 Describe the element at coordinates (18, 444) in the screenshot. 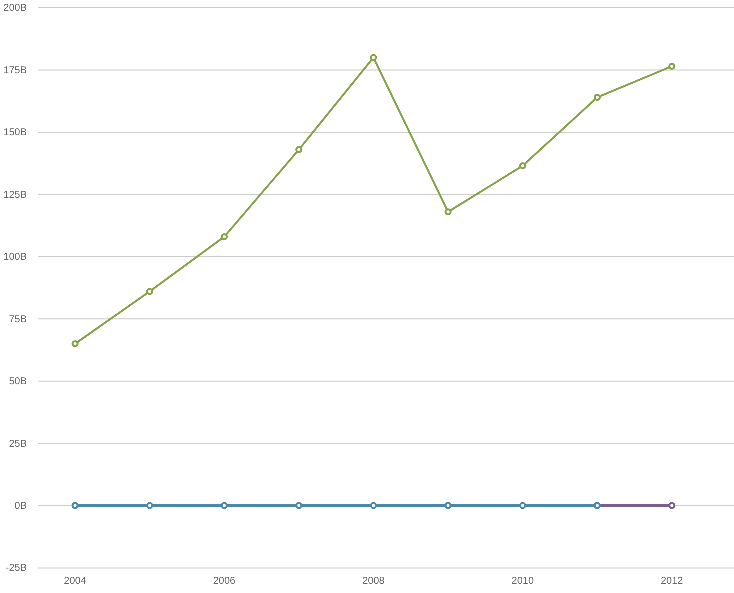

I see `y-tick-label: 25B` at that location.